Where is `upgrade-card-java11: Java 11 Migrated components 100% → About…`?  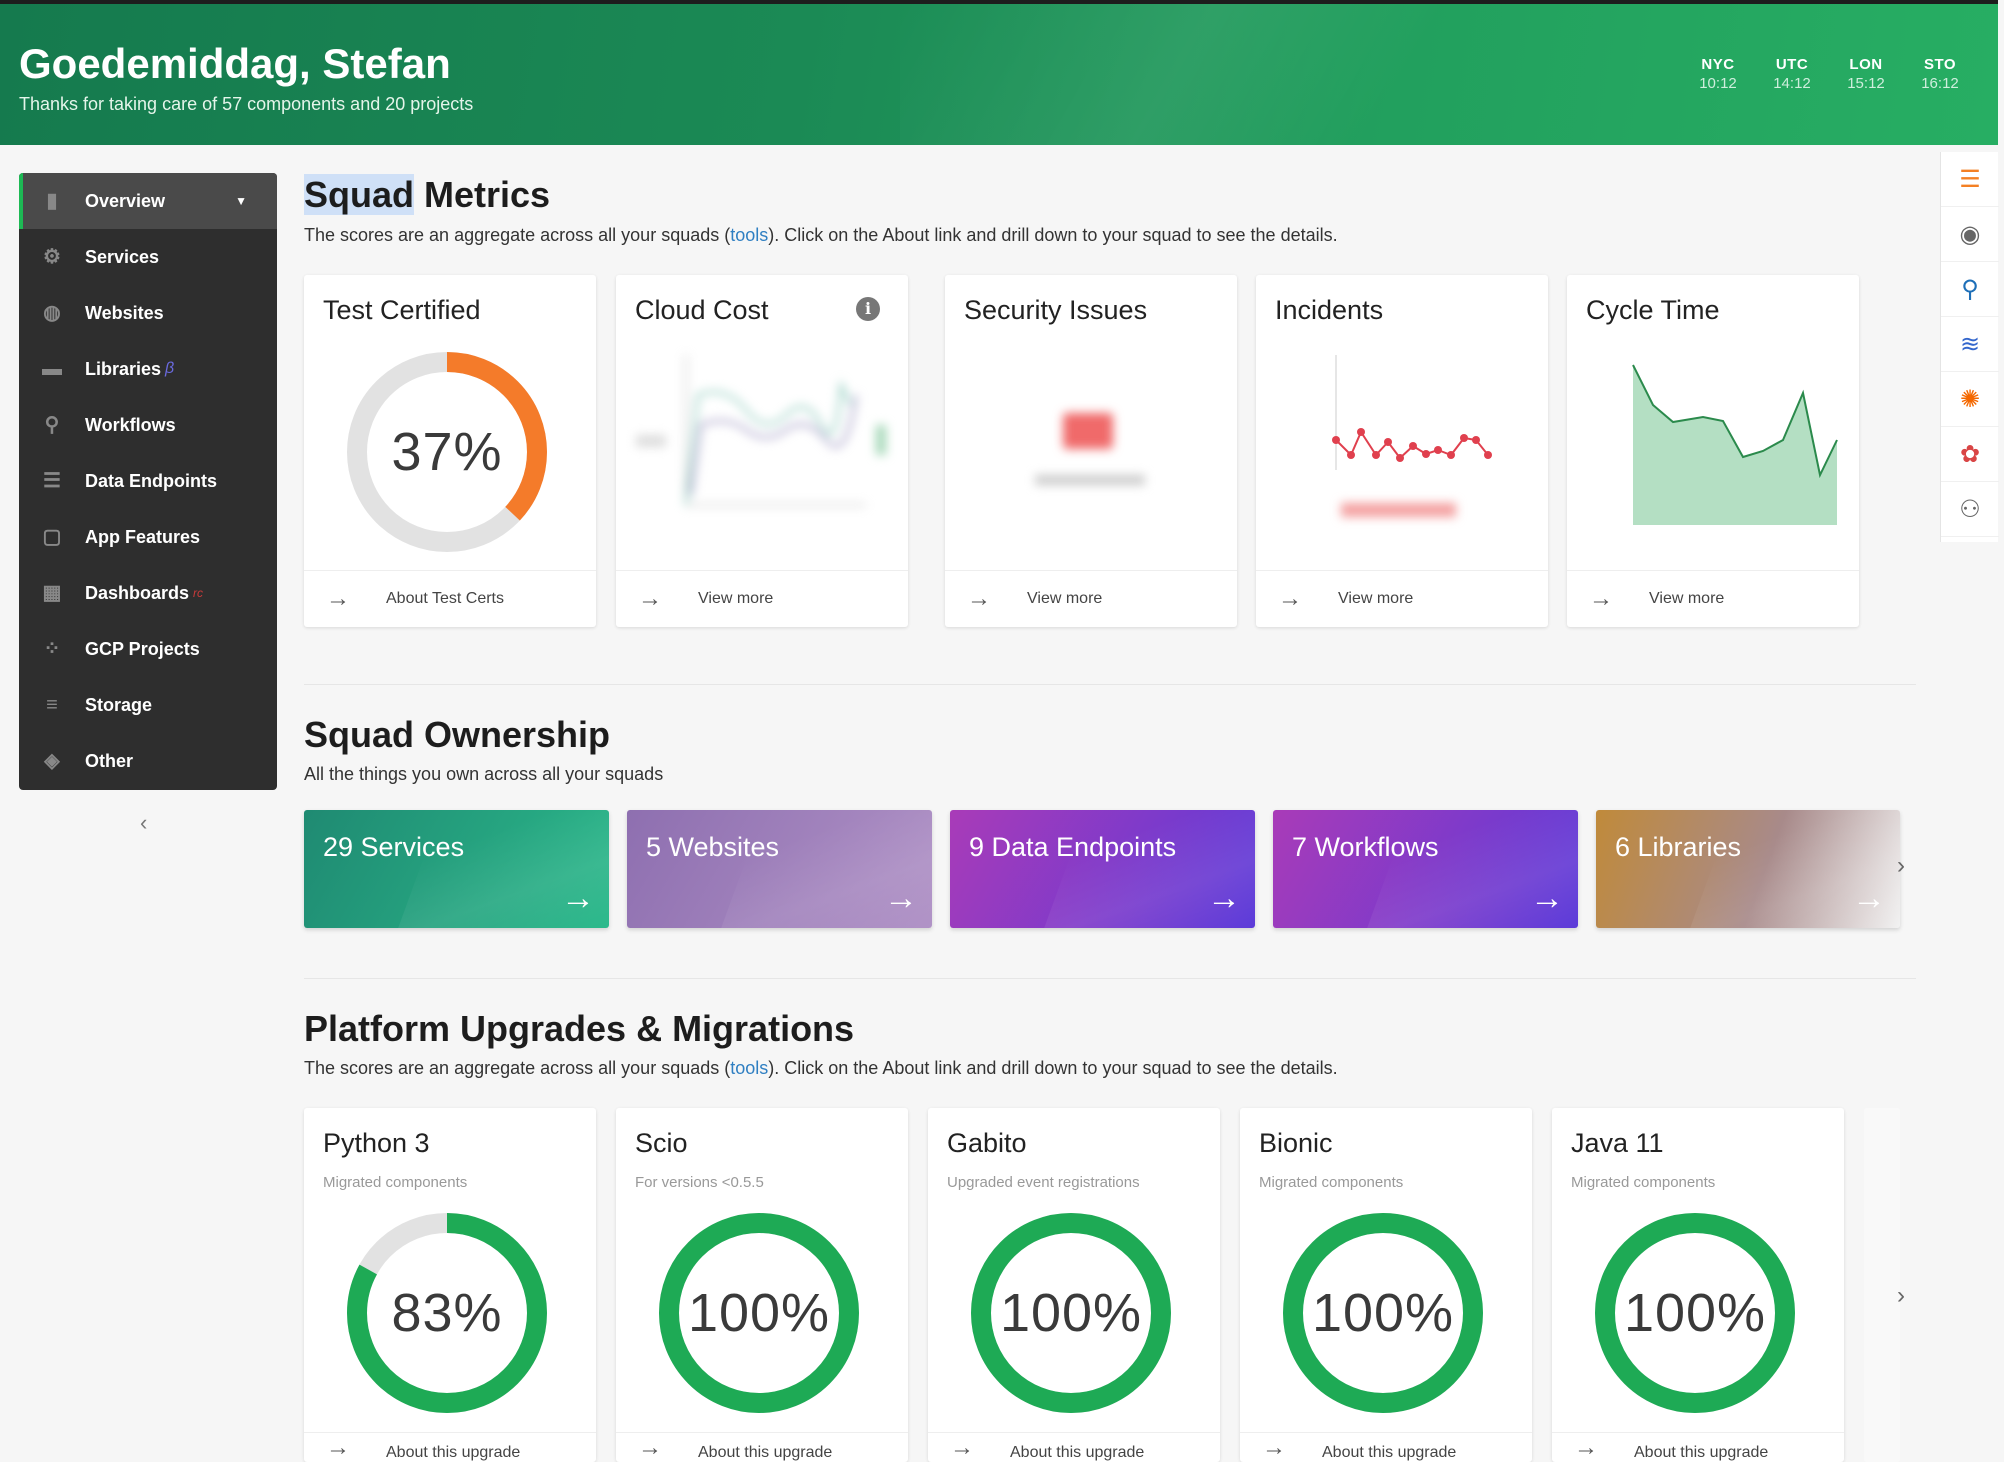 upgrade-card-java11: Java 11 Migrated components 100% → About… is located at coordinates (1698, 1285).